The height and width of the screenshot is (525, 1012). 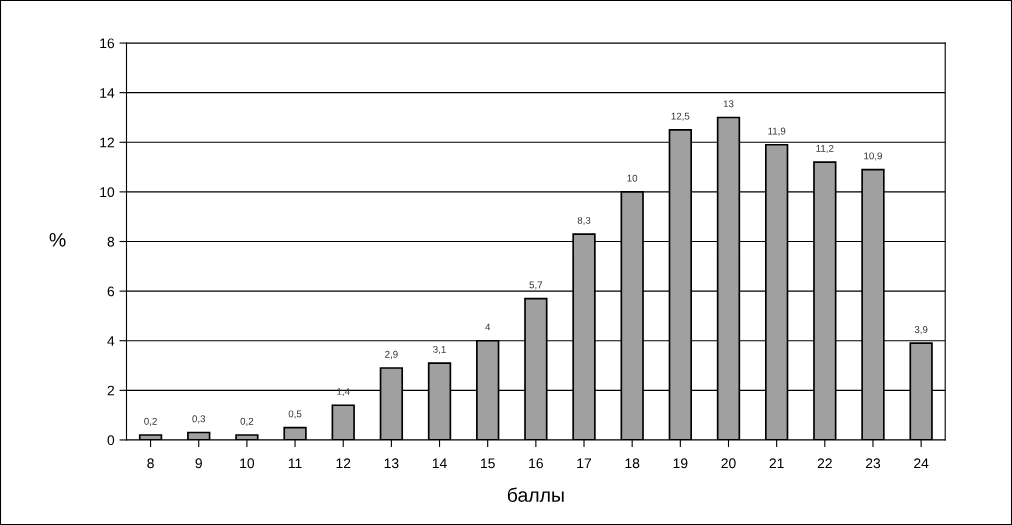 What do you see at coordinates (825, 149) in the screenshot?
I see `data-label: 11,2` at bounding box center [825, 149].